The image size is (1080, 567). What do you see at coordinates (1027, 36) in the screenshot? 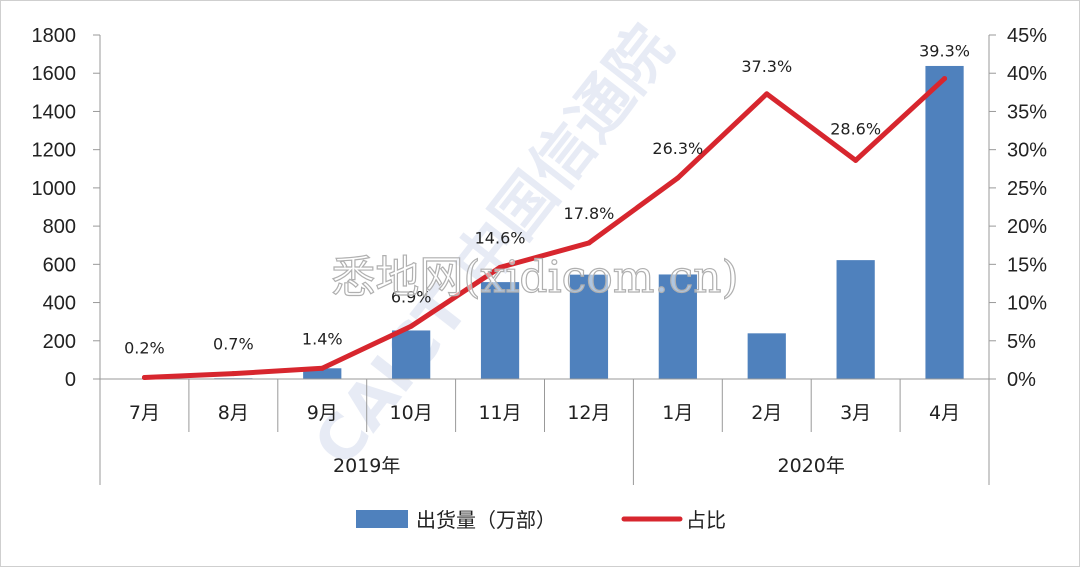
I see `y-right-tick-label: 45%` at bounding box center [1027, 36].